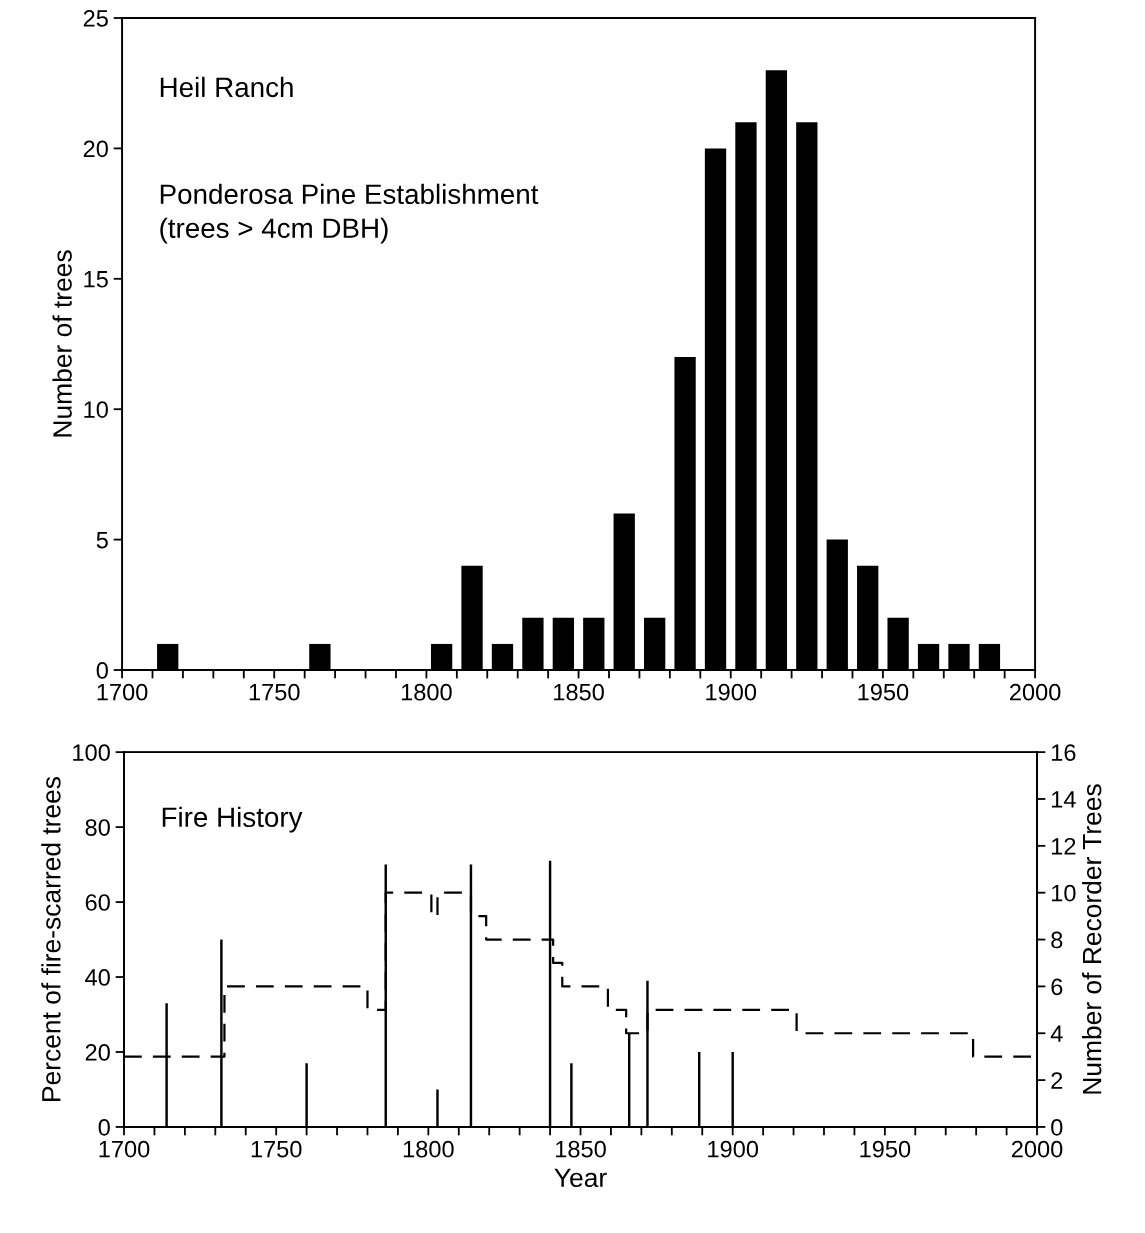 The height and width of the screenshot is (1233, 1145). What do you see at coordinates (1092, 939) in the screenshot?
I see `y2-axis-title: Number of Recorder Trees` at bounding box center [1092, 939].